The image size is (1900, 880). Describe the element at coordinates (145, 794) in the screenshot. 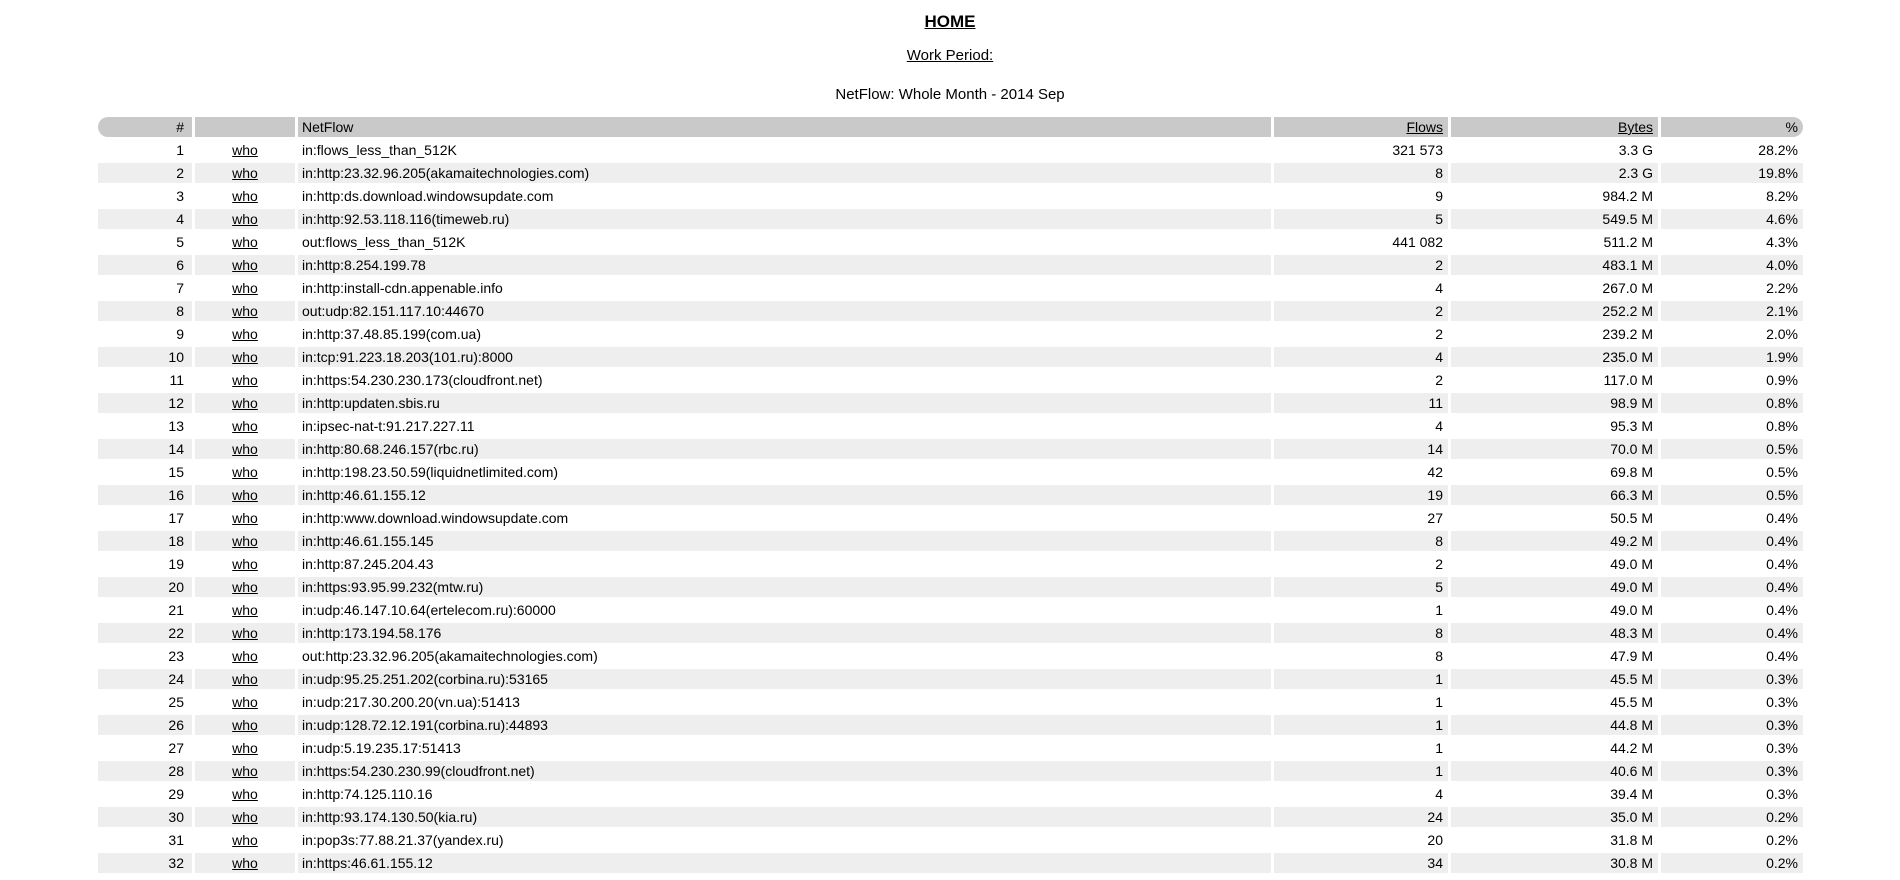

I see `row-index: 29` at that location.